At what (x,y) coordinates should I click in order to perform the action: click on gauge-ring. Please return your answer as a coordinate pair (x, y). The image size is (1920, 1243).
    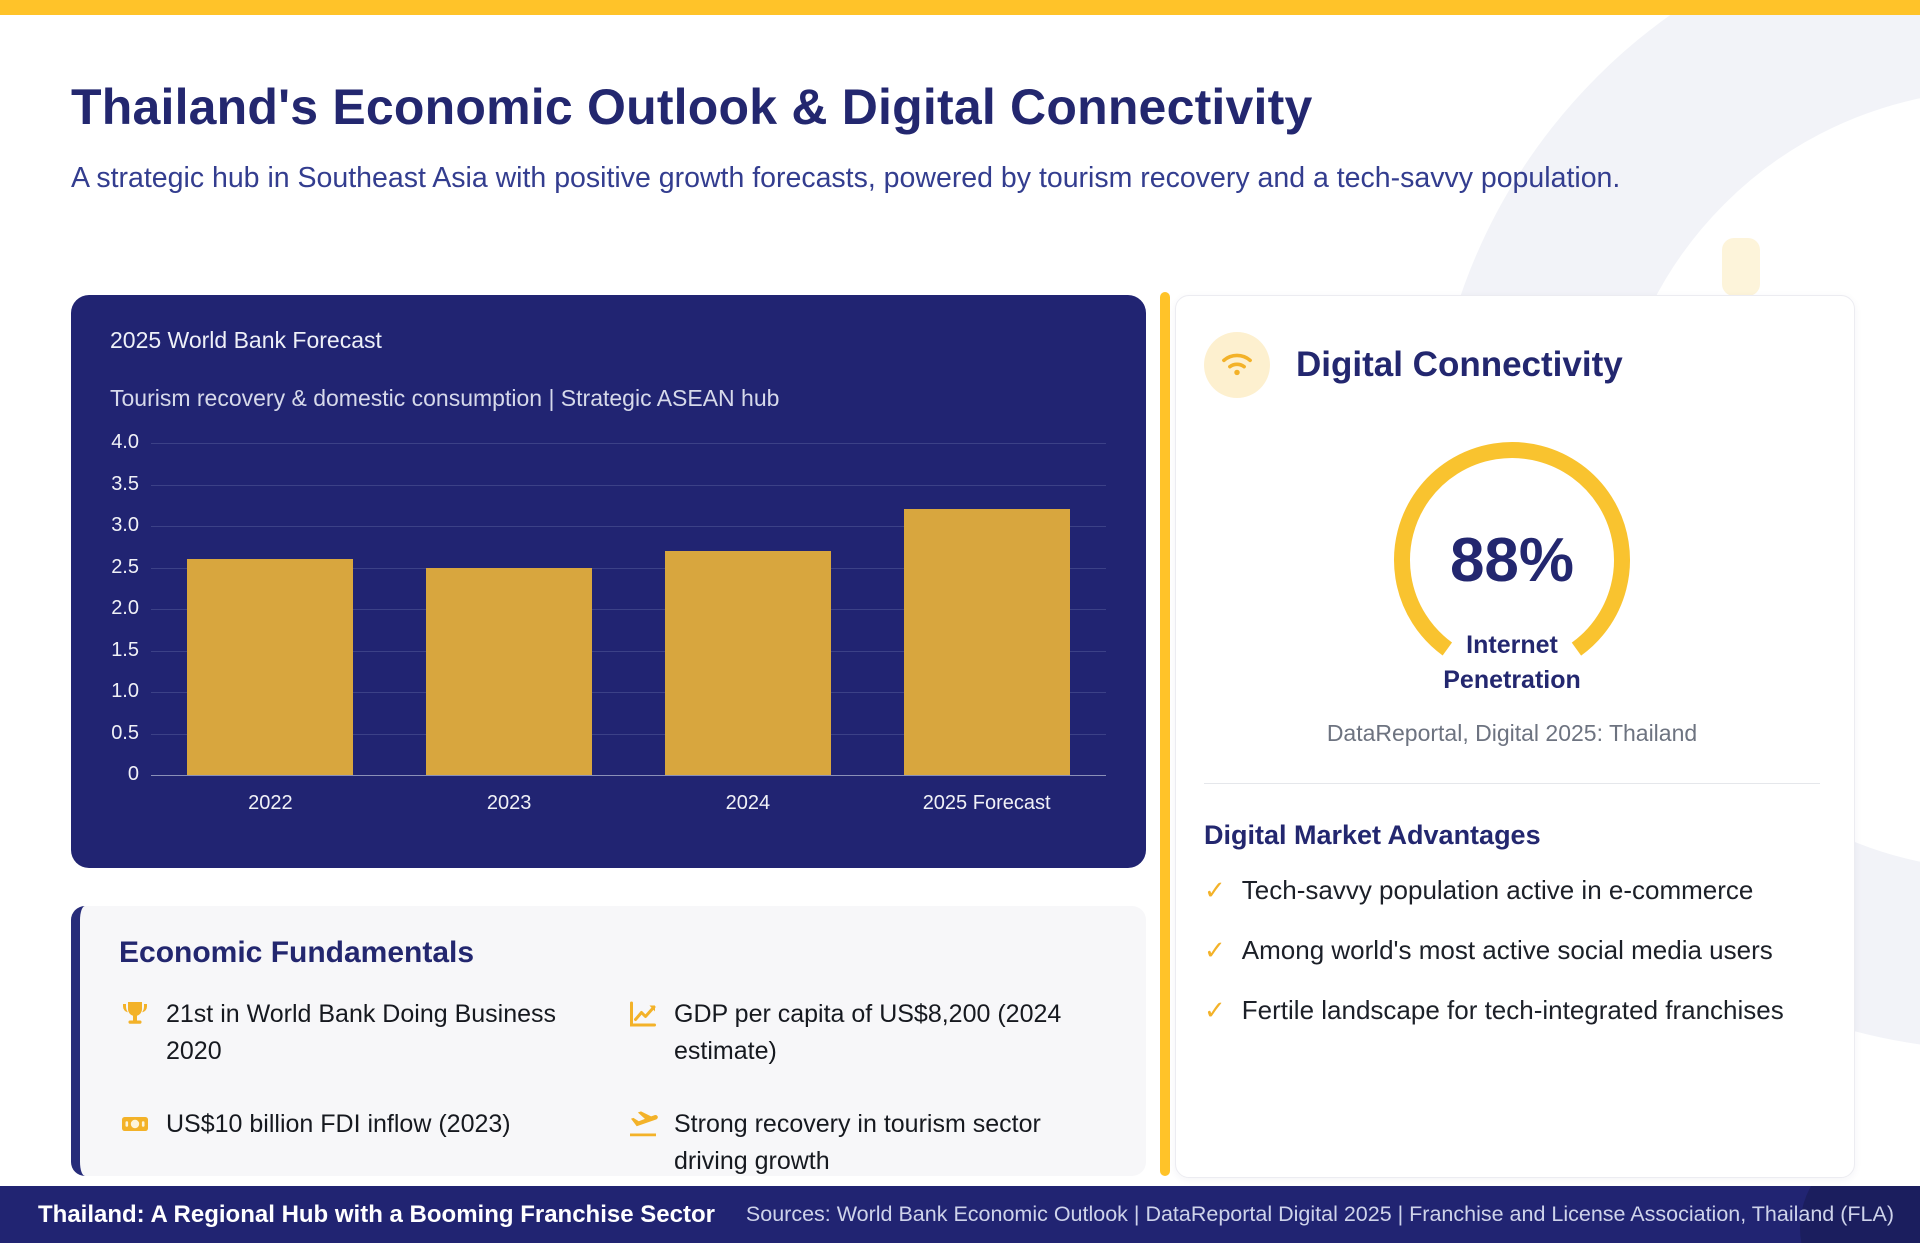
    Looking at the image, I should click on (1512, 560).